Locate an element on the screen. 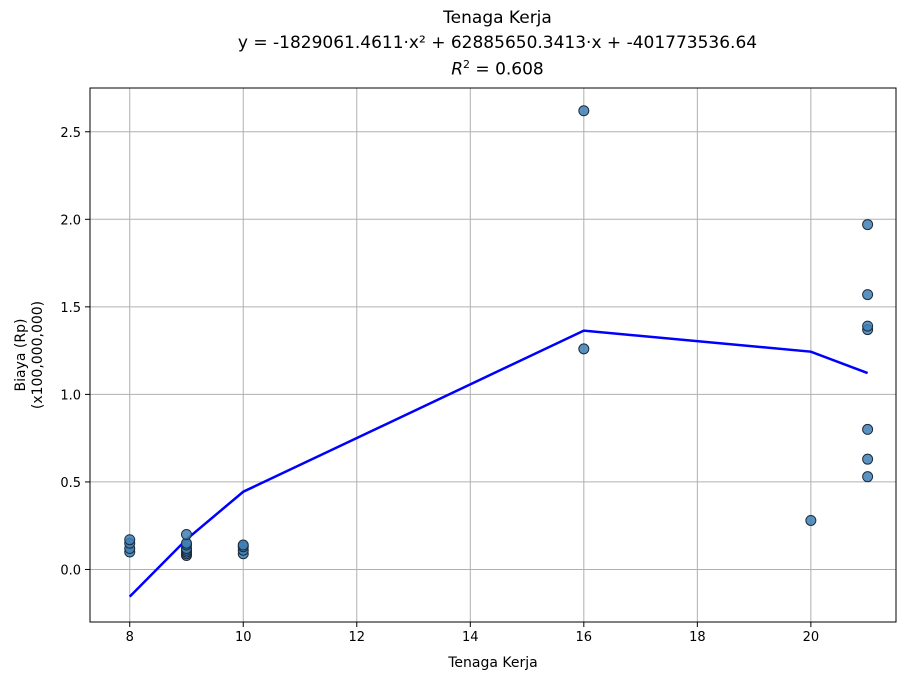 Image resolution: width=897 pixels, height=673 pixels. r2-exponent: 2 is located at coordinates (467, 64).